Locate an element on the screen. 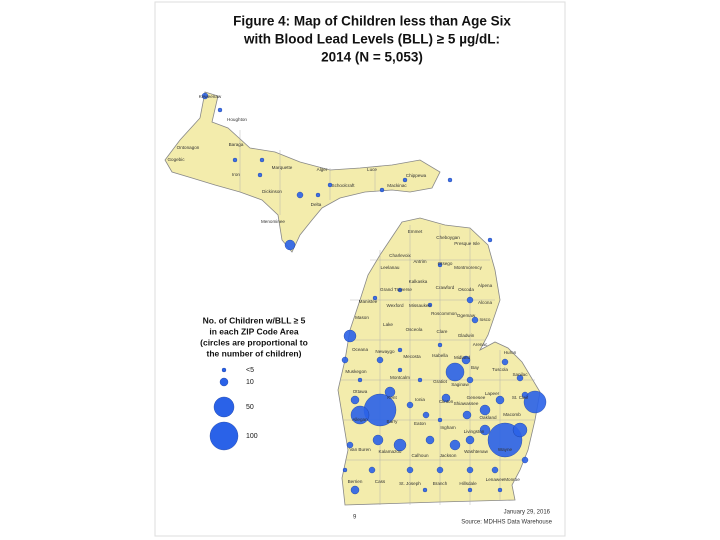  county-label: Houghton is located at coordinates (237, 119).